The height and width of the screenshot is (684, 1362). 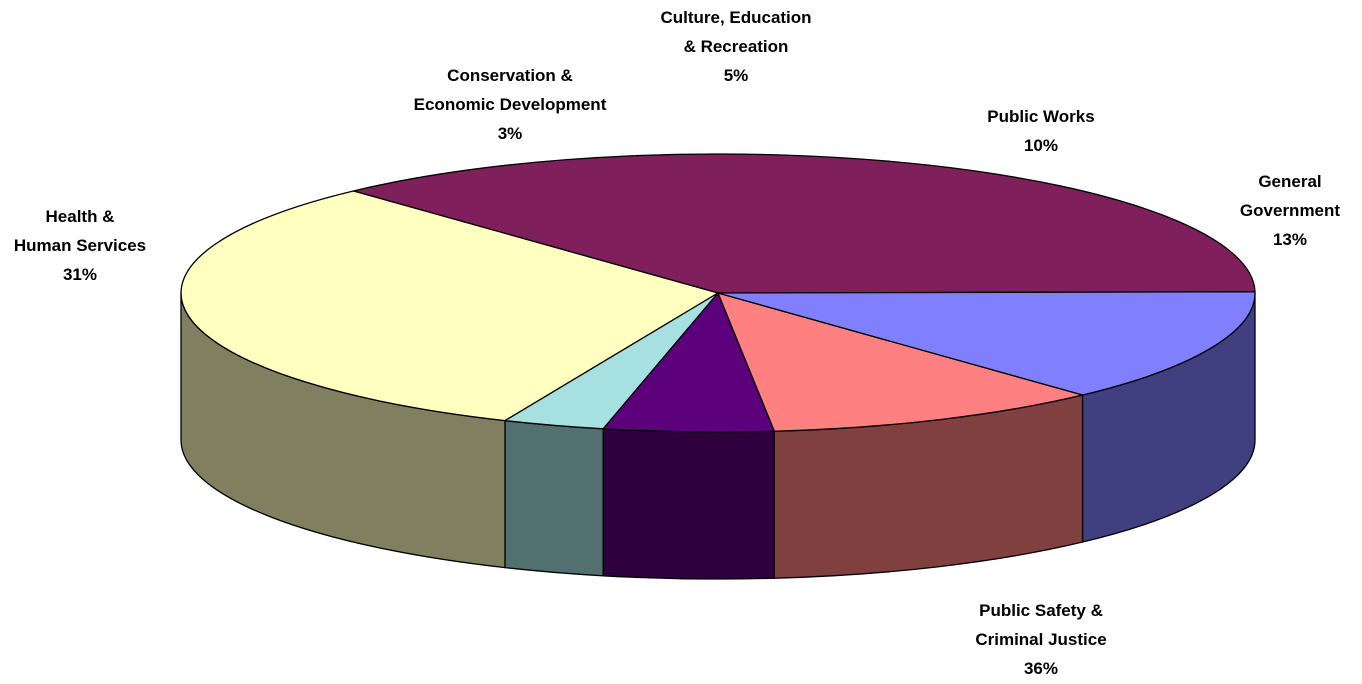 What do you see at coordinates (1041, 116) in the screenshot?
I see `slice-label-name-line: Public Works` at bounding box center [1041, 116].